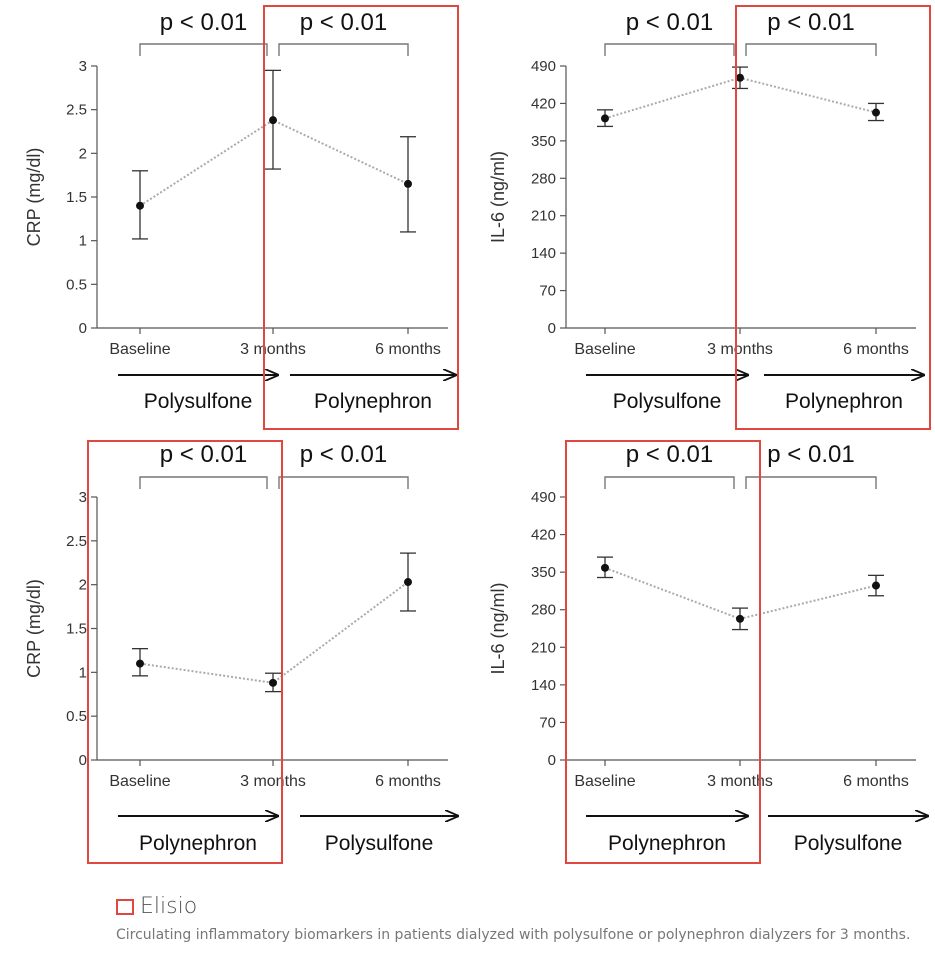 This screenshot has height=966, width=935. Describe the element at coordinates (125, 906) in the screenshot. I see `legend-swatch` at that location.